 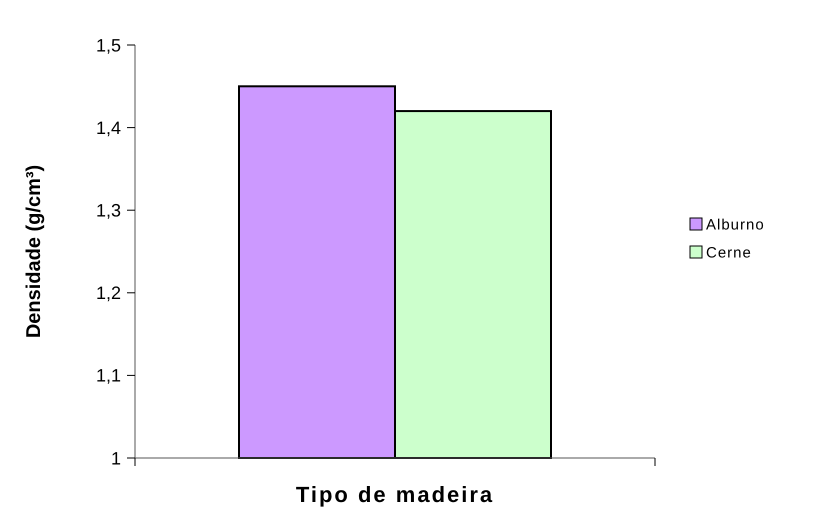 What do you see at coordinates (34, 251) in the screenshot?
I see `y-axis-title: Densidade (g/cm³)` at bounding box center [34, 251].